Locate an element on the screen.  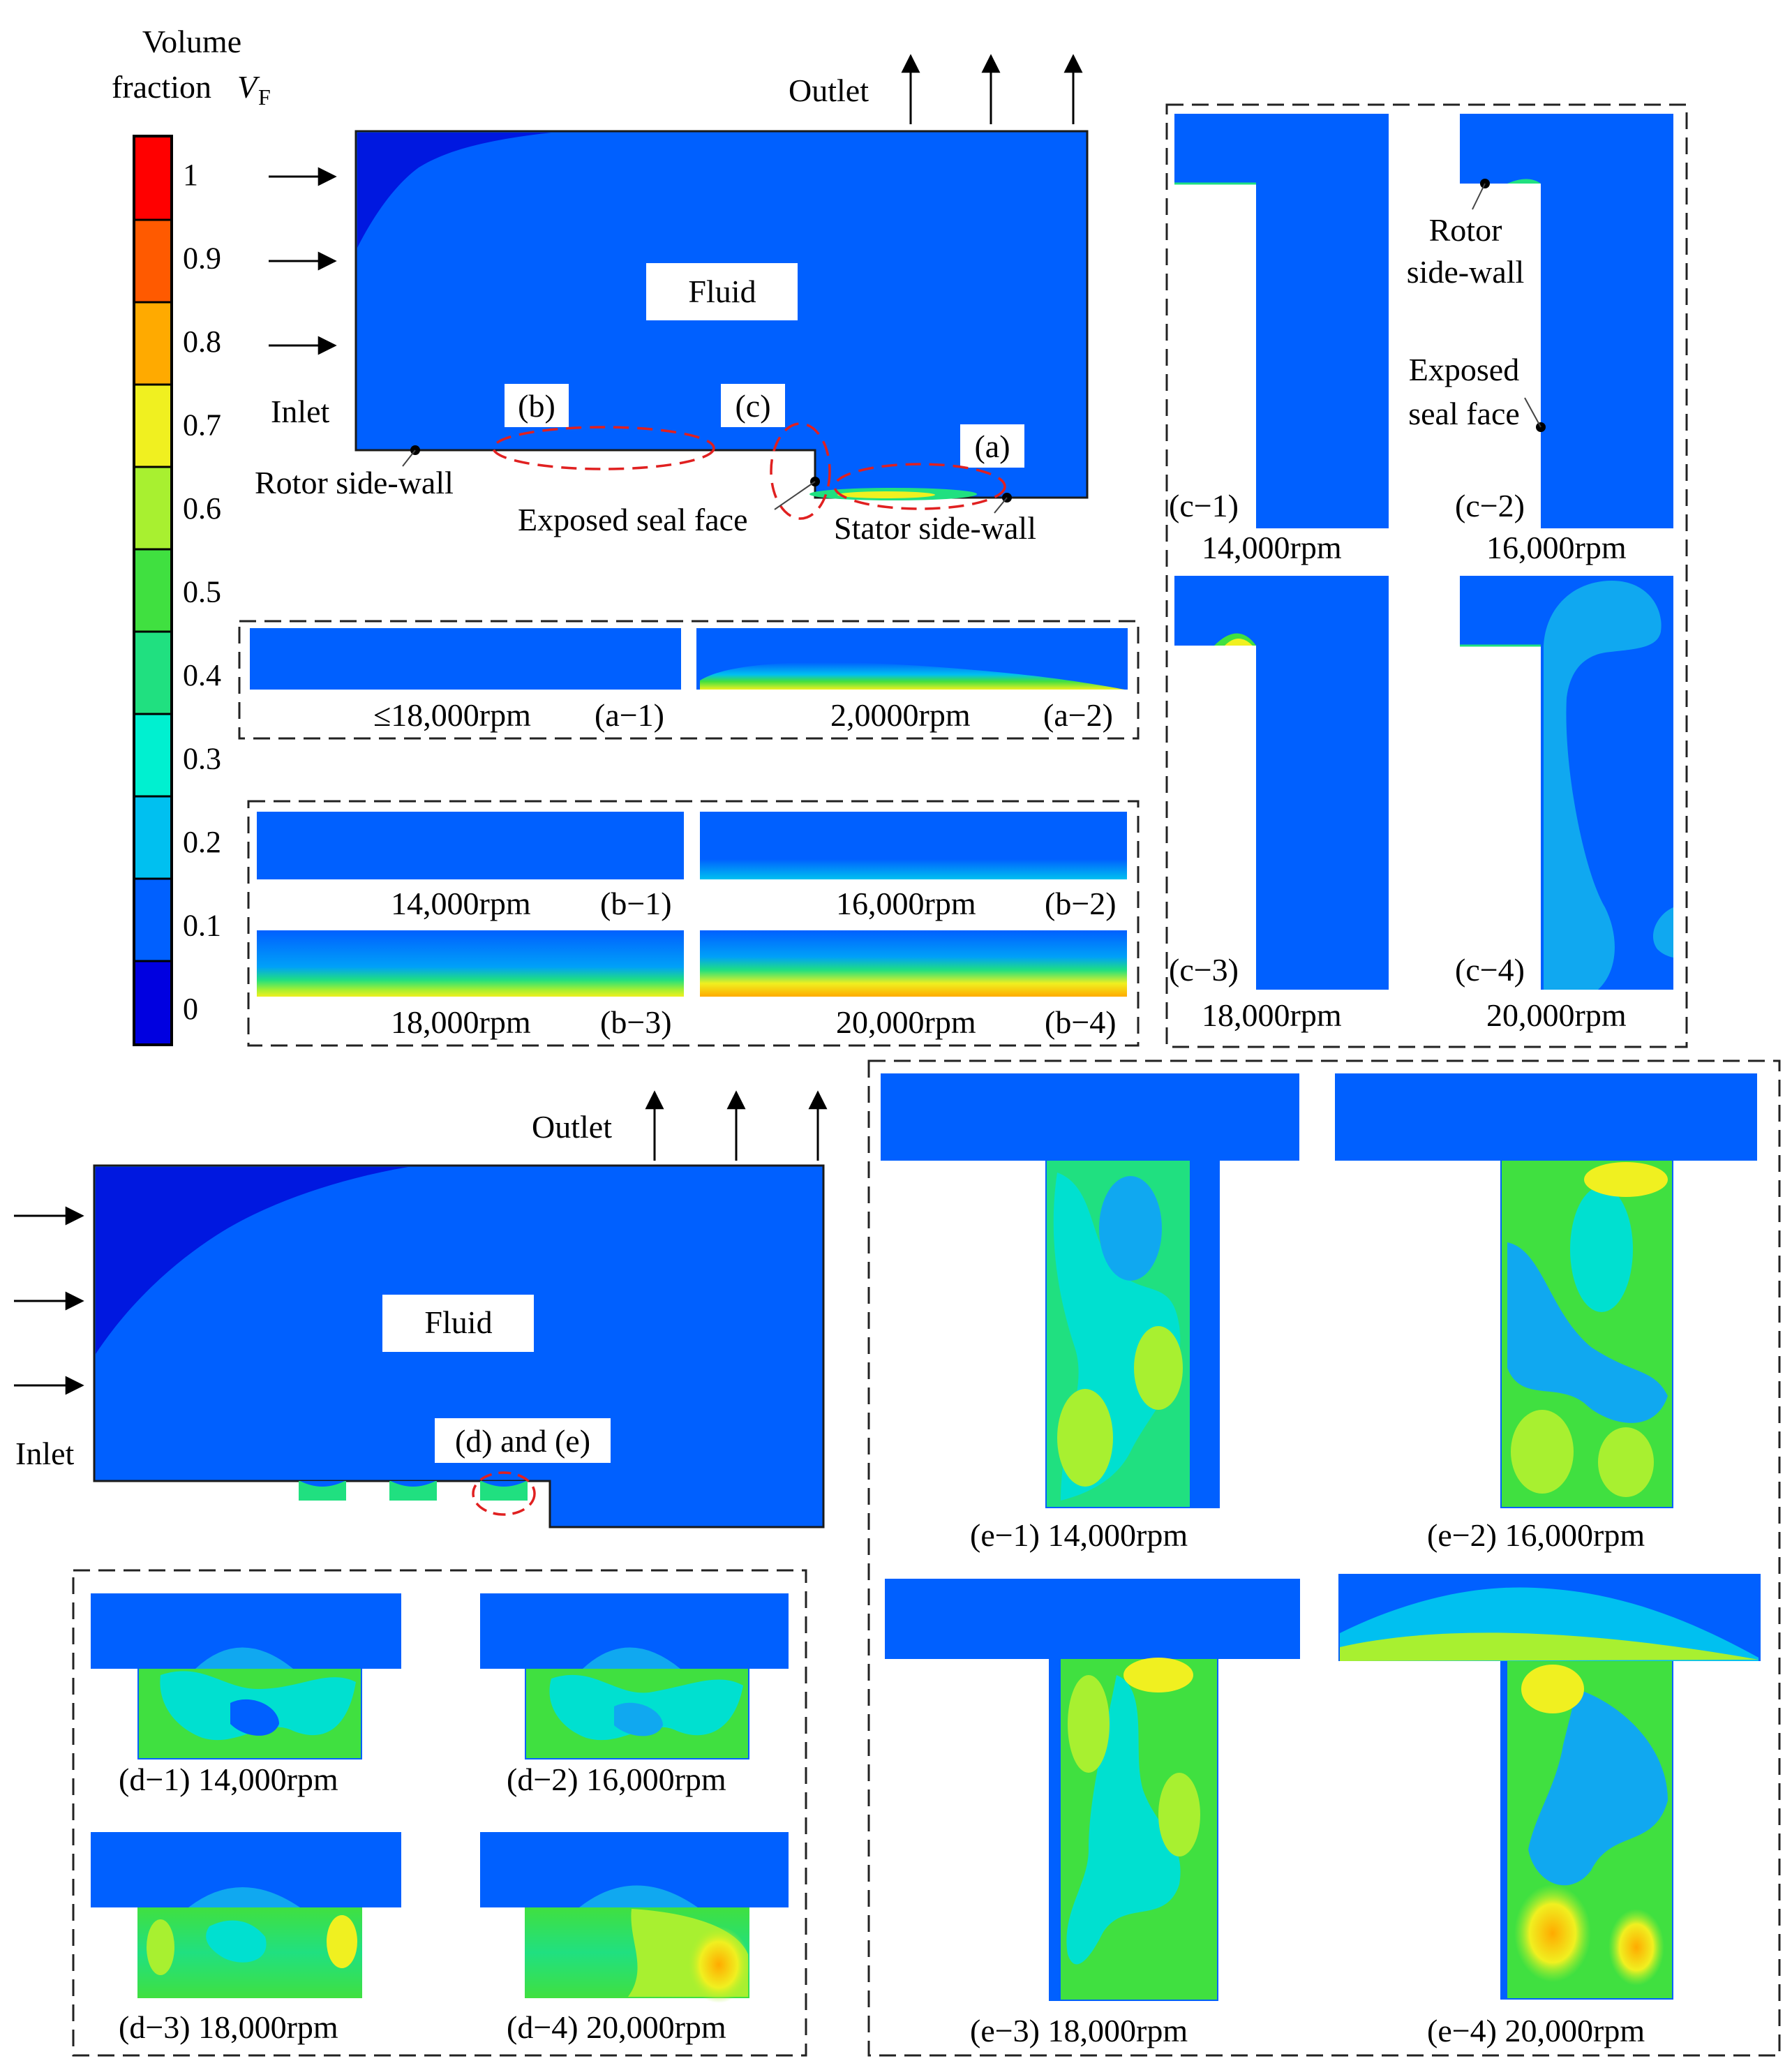
top-mark-a-box is located at coordinates (992, 446).